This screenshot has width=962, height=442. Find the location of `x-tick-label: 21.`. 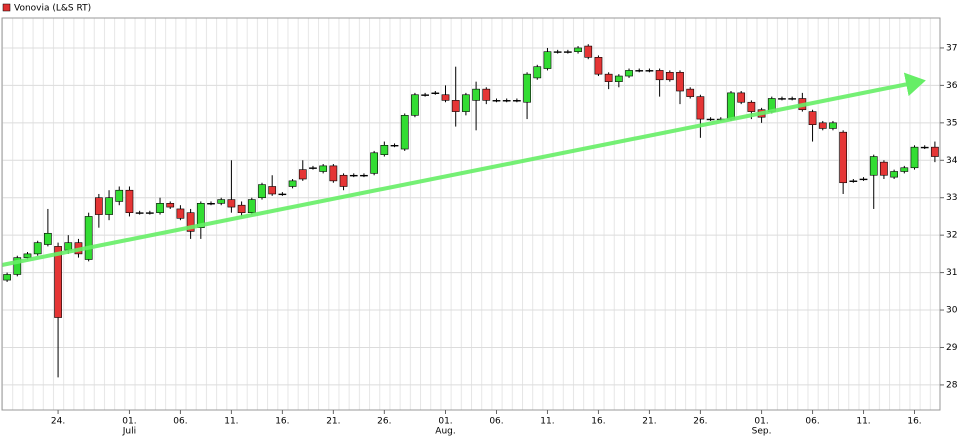

x-tick-label: 21. is located at coordinates (333, 422).